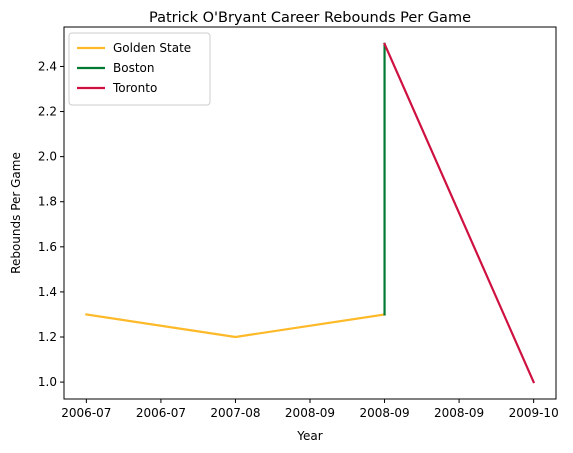  I want to click on y-tick-label: 1.8, so click(47, 202).